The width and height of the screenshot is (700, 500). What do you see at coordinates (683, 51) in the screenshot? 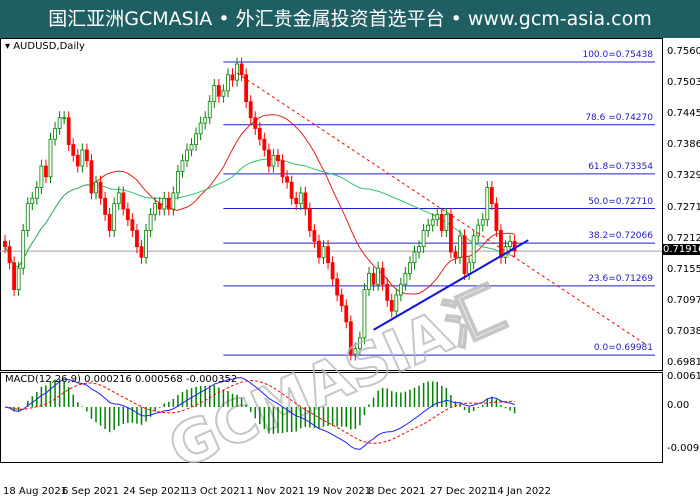
I see `price-axis-label: 0.75605` at bounding box center [683, 51].